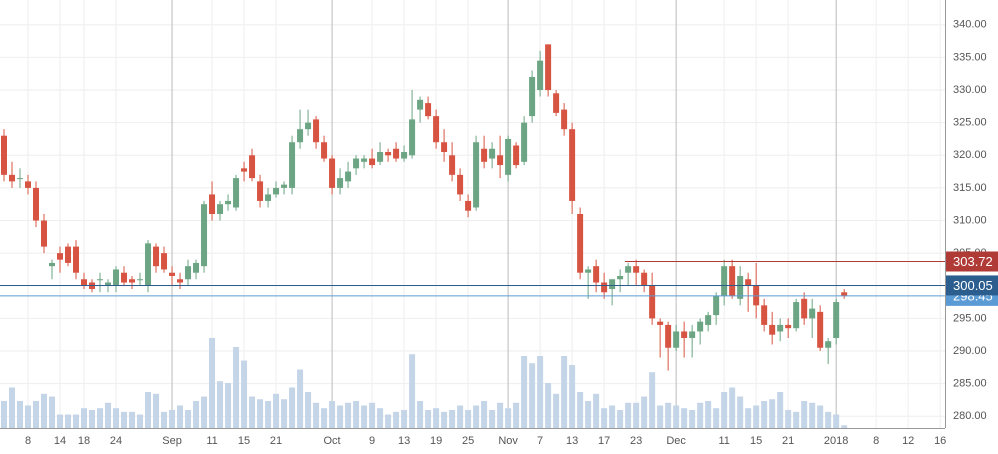  I want to click on price-level-label: 303.72, so click(973, 261).